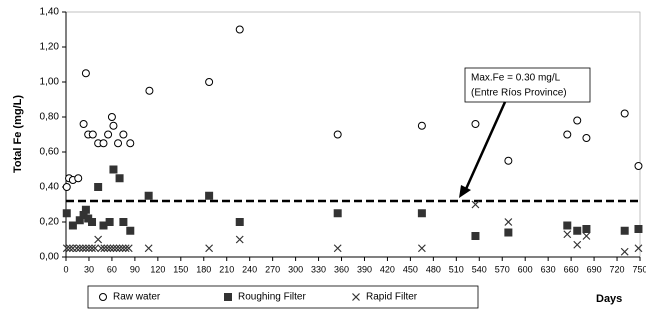  I want to click on y-tick-label: 0,60, so click(50, 152).